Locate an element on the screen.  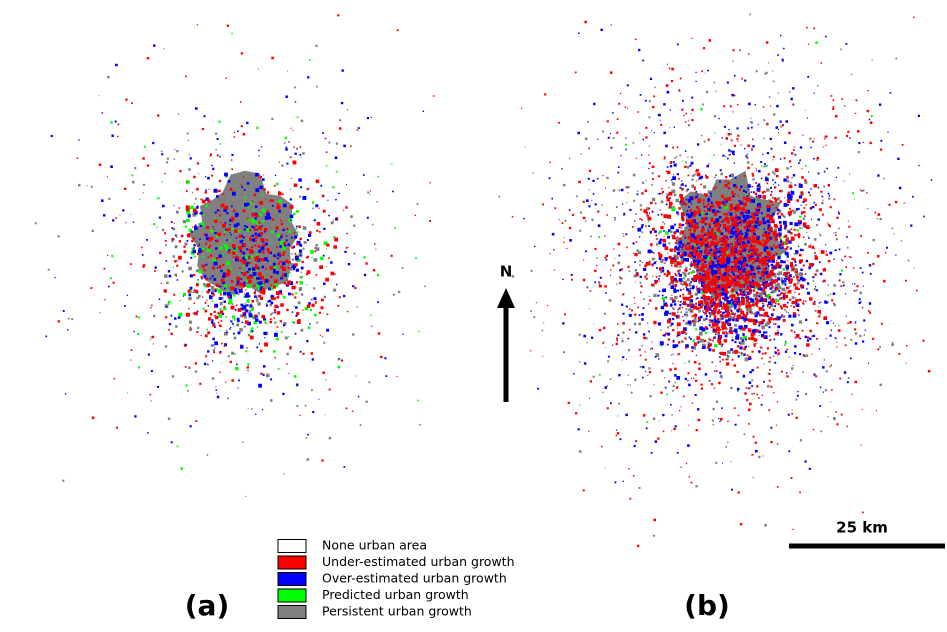
scale-label: 25 km is located at coordinates (862, 528).